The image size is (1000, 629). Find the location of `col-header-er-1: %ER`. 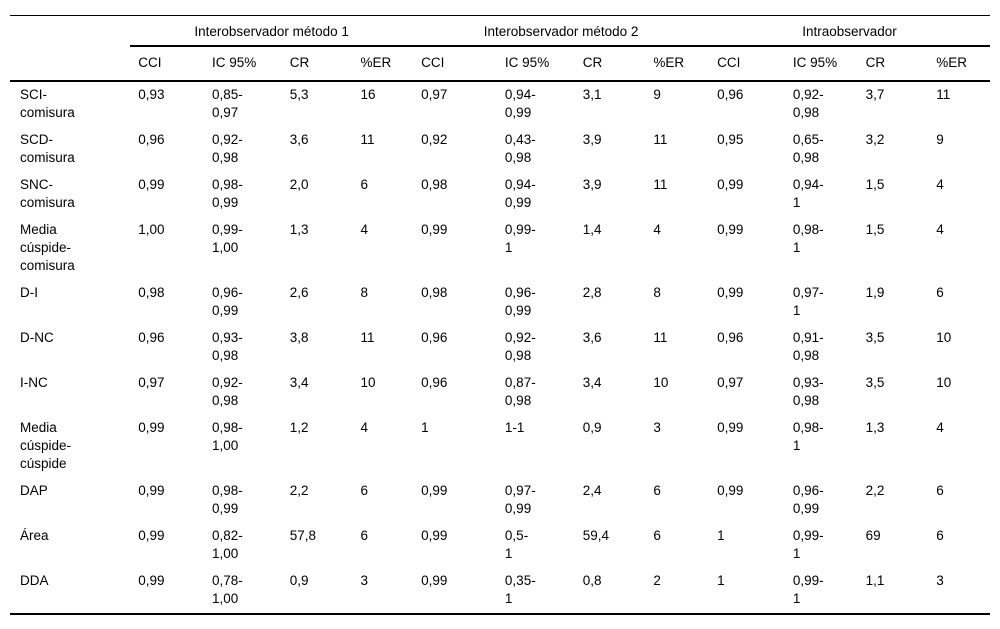

col-header-er-1: %ER is located at coordinates (383, 64).